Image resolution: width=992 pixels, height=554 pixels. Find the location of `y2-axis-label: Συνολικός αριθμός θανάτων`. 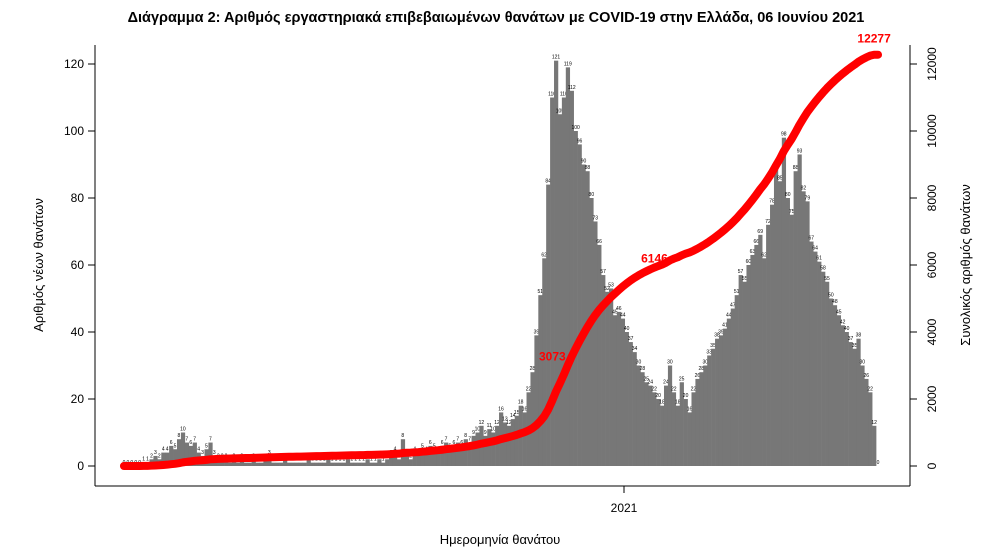

y2-axis-label: Συνολικός αριθμός θανάτων is located at coordinates (965, 264).